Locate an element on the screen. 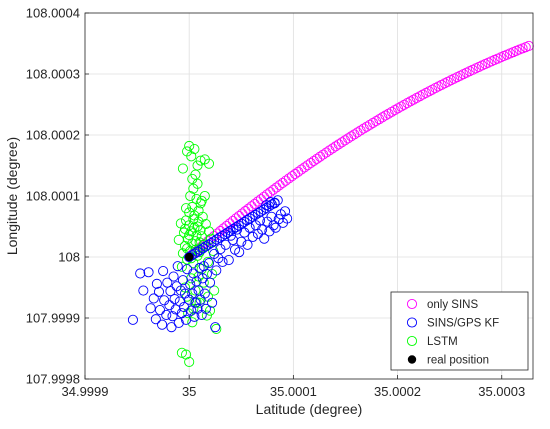 This screenshot has width=550, height=429. point-real-position is located at coordinates (189, 257).